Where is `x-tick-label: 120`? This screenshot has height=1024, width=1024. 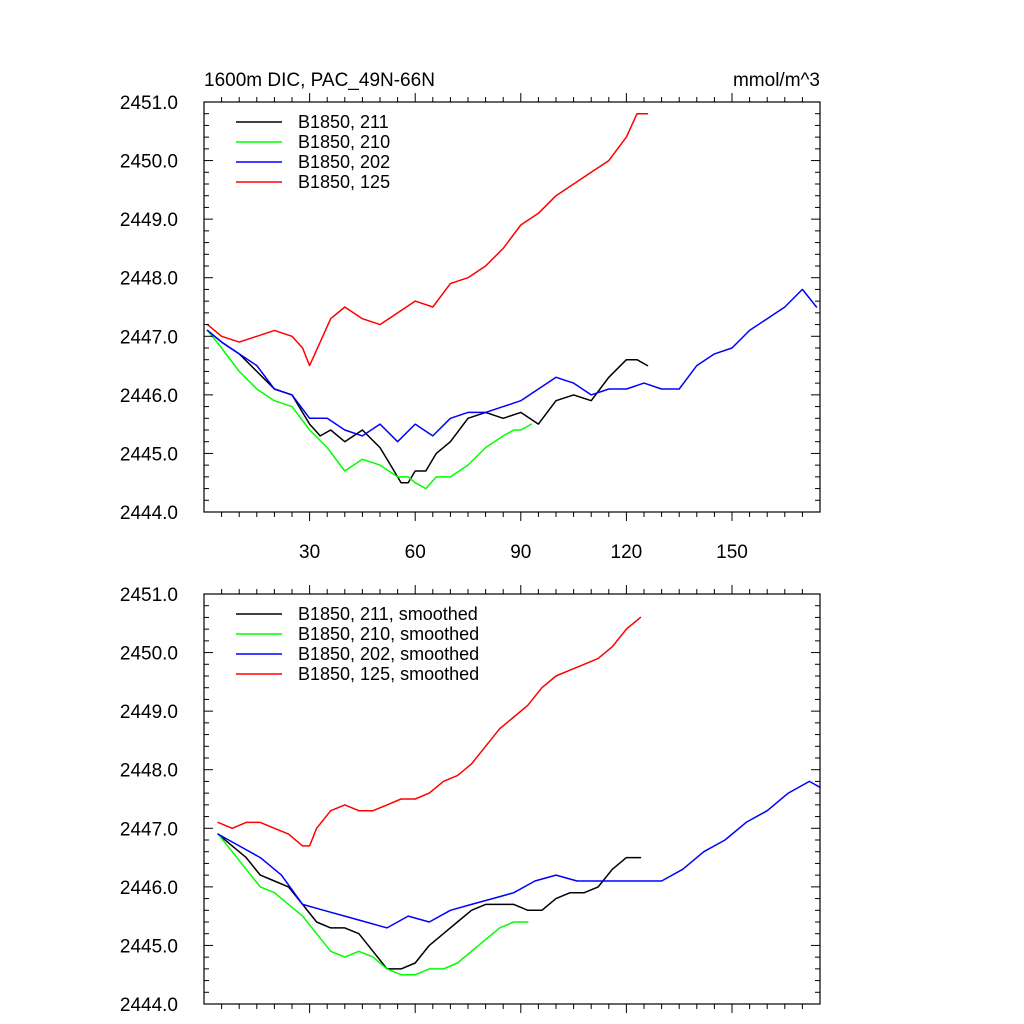 x-tick-label: 120 is located at coordinates (627, 552).